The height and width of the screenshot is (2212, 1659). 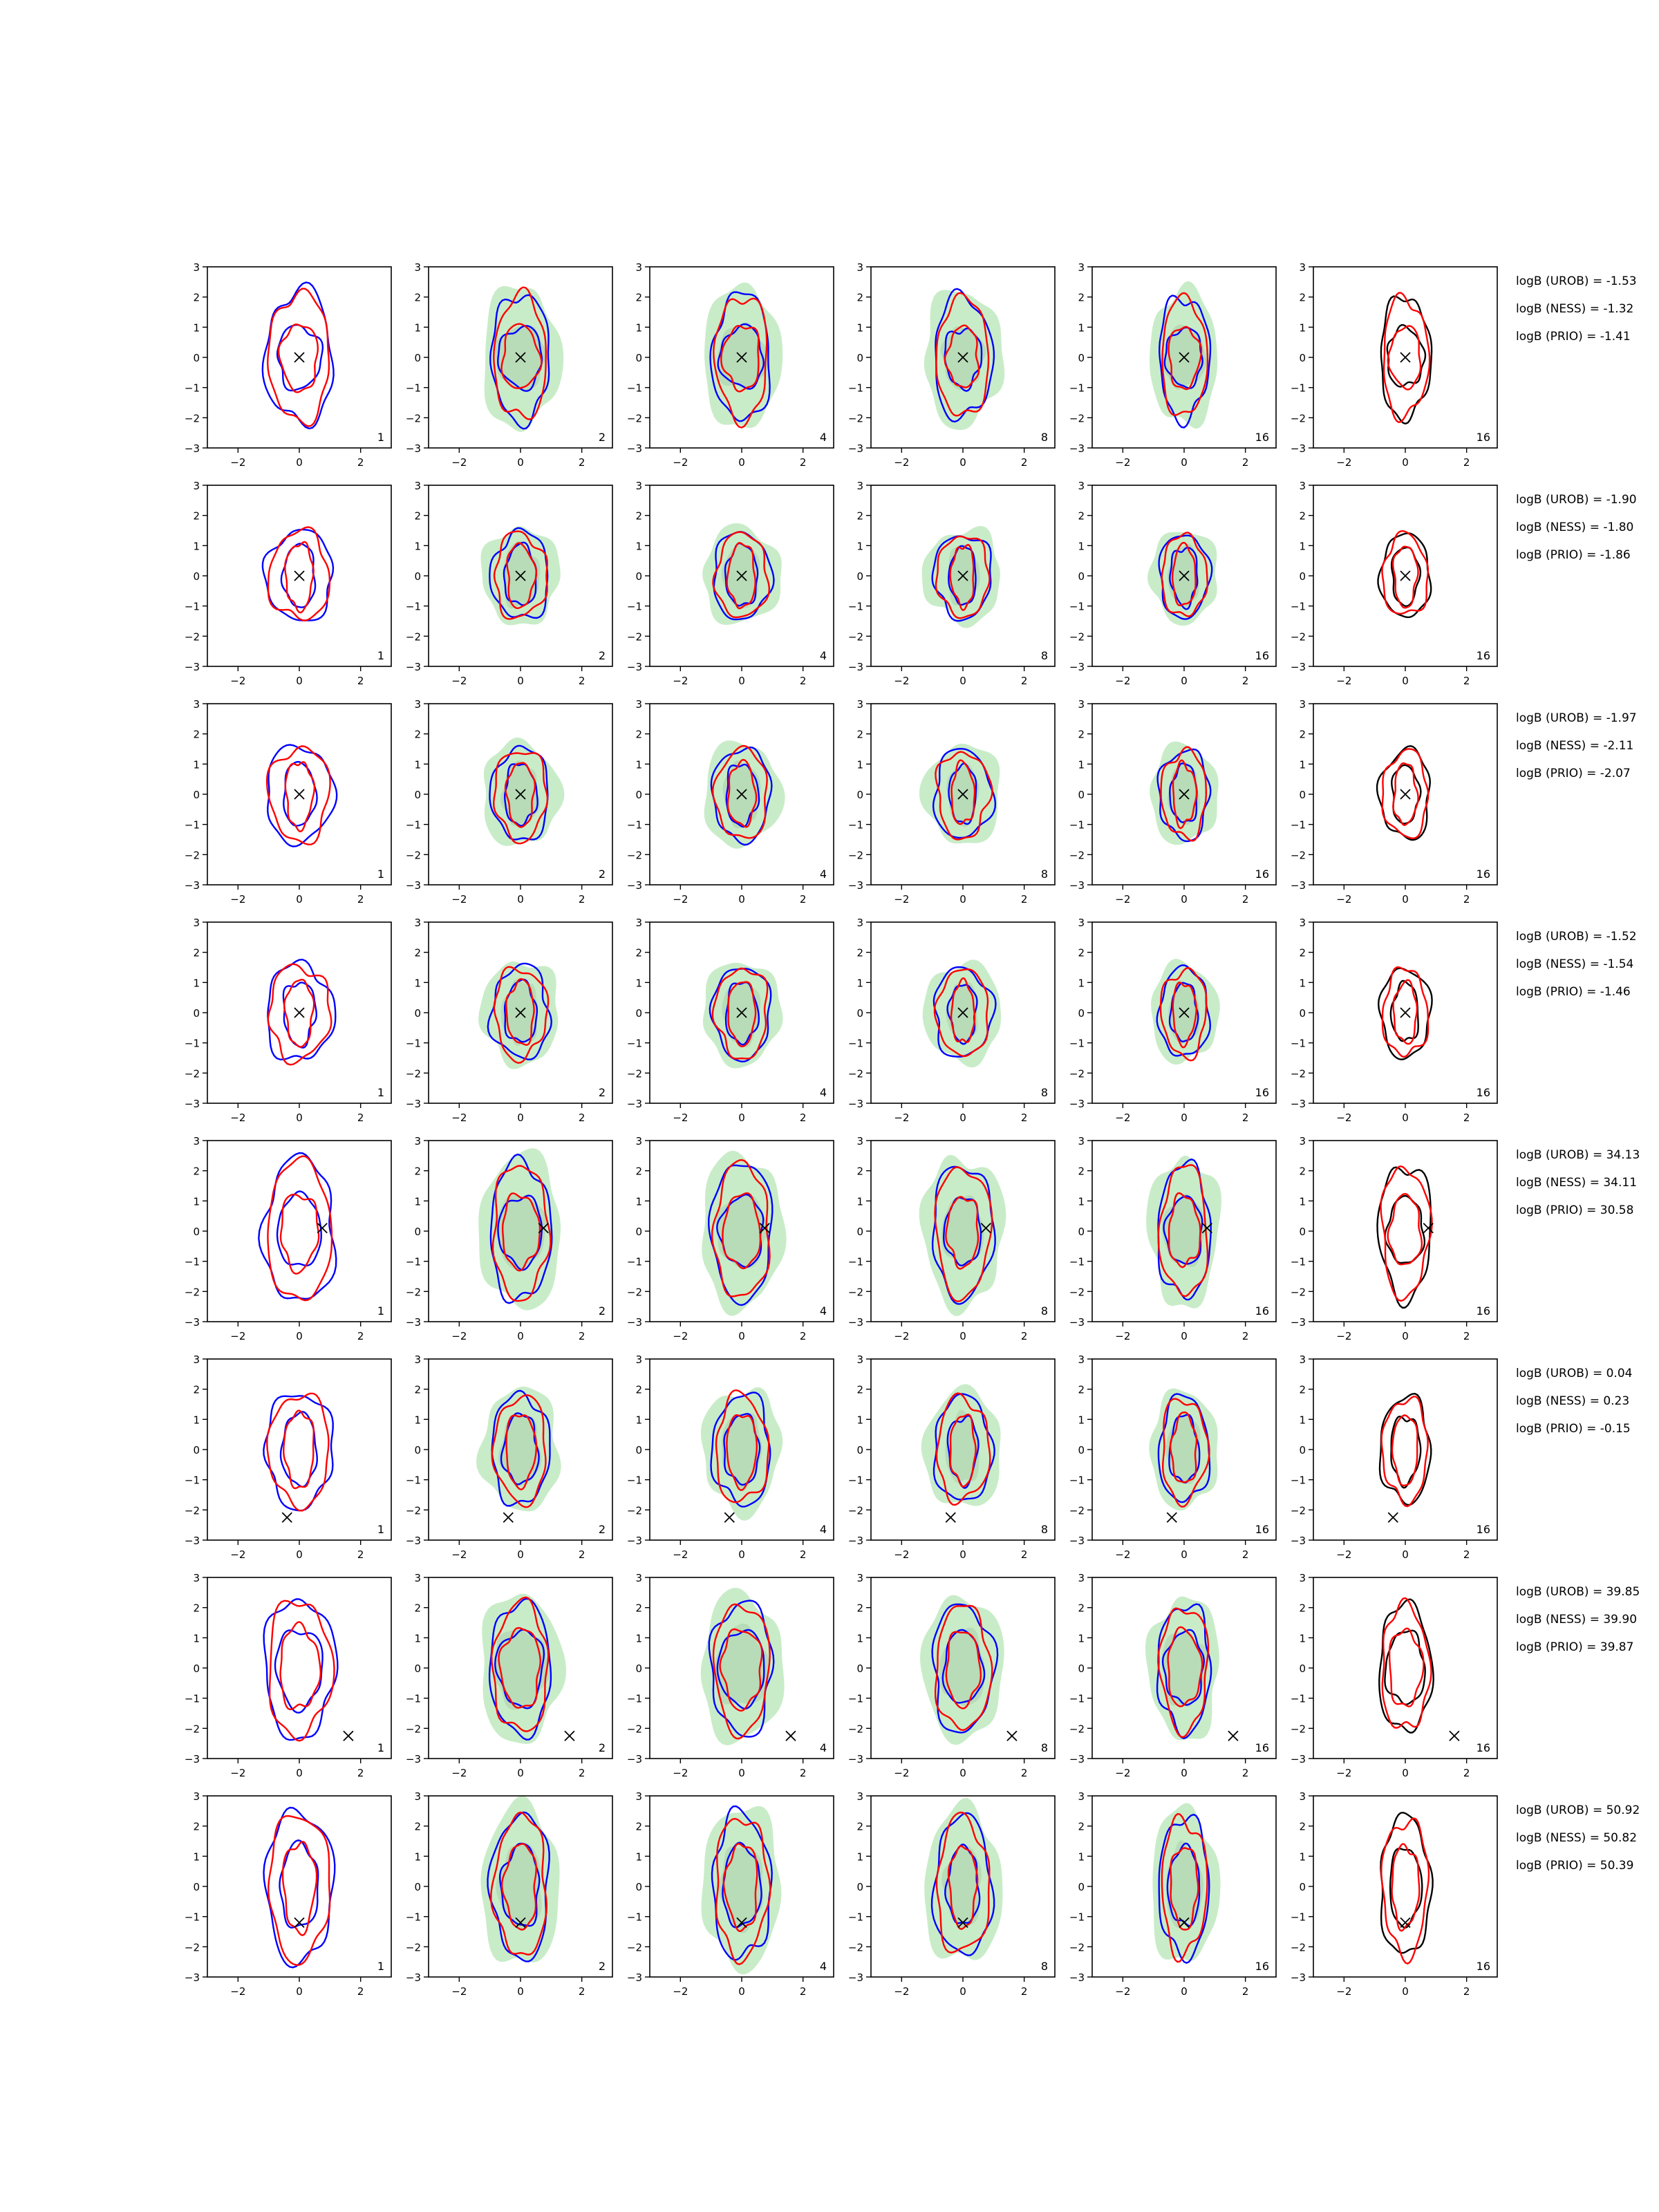 I want to click on prior-fill-inner, so click(x=520, y=1232).